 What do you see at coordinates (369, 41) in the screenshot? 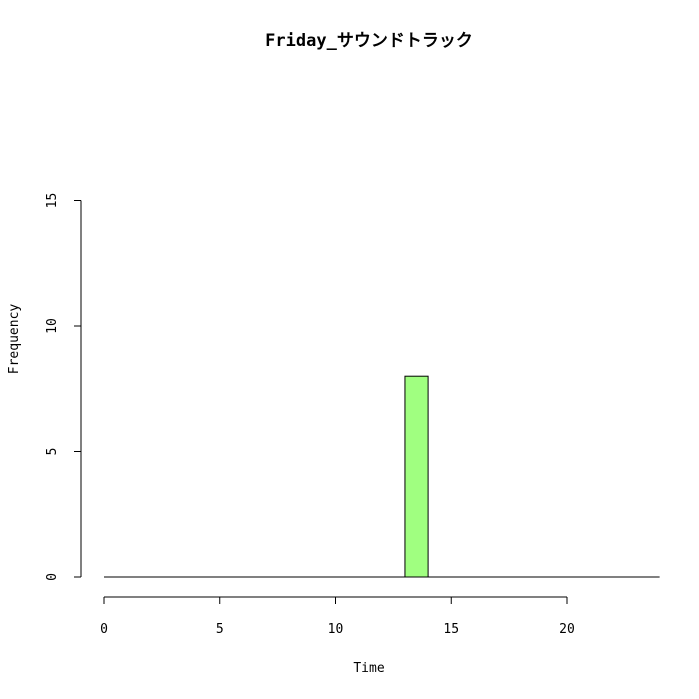
I see `chart-title: Friday_サウンドトラック` at bounding box center [369, 41].